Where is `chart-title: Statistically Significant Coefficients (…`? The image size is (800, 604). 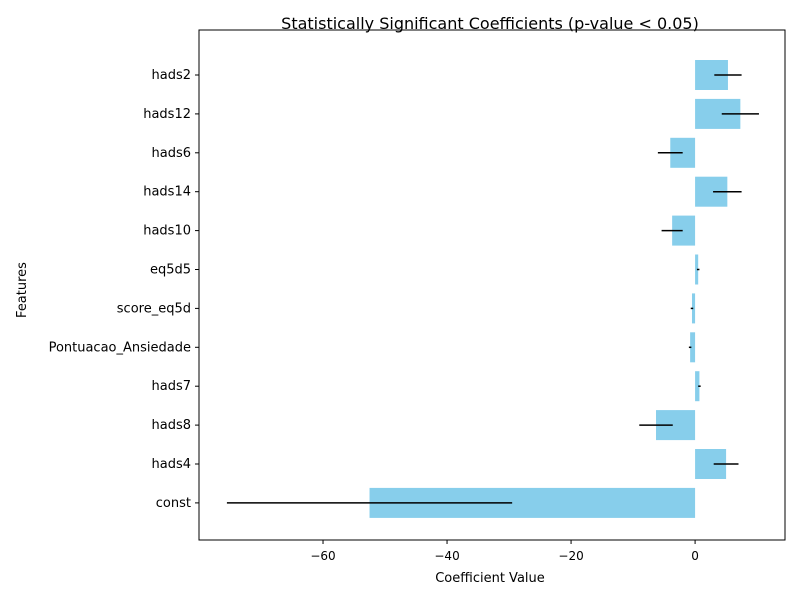 chart-title: Statistically Significant Coefficients (… is located at coordinates (490, 23).